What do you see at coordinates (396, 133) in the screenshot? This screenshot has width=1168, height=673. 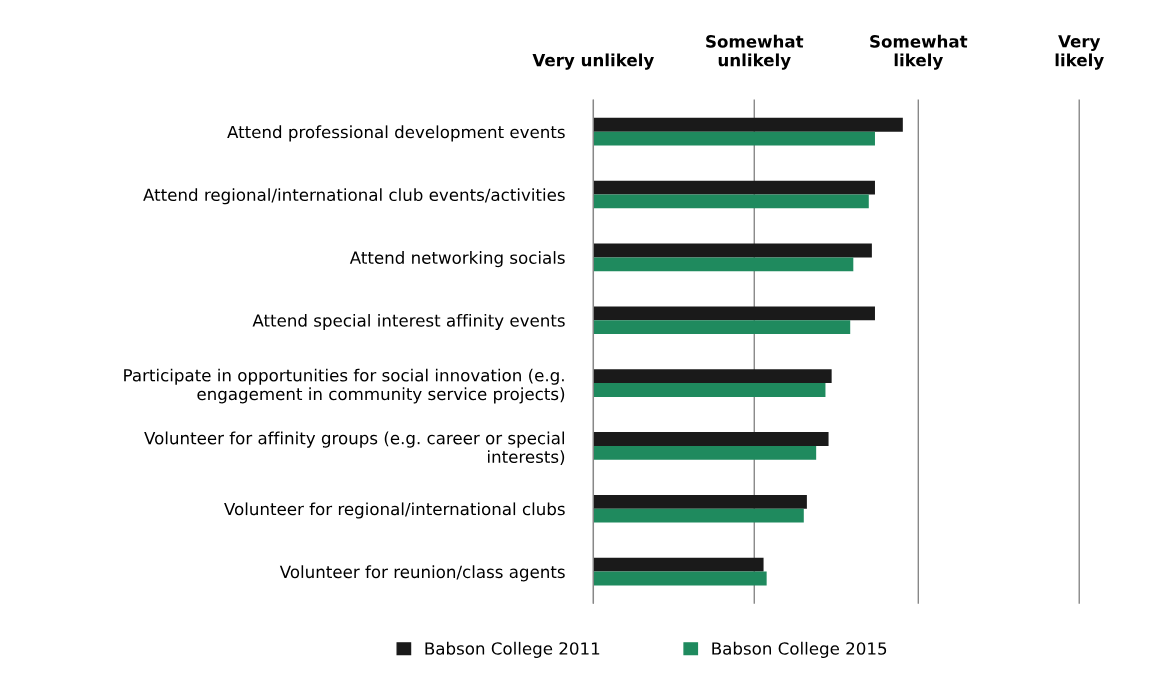 I see `y-tick-label: Attend professional development events` at bounding box center [396, 133].